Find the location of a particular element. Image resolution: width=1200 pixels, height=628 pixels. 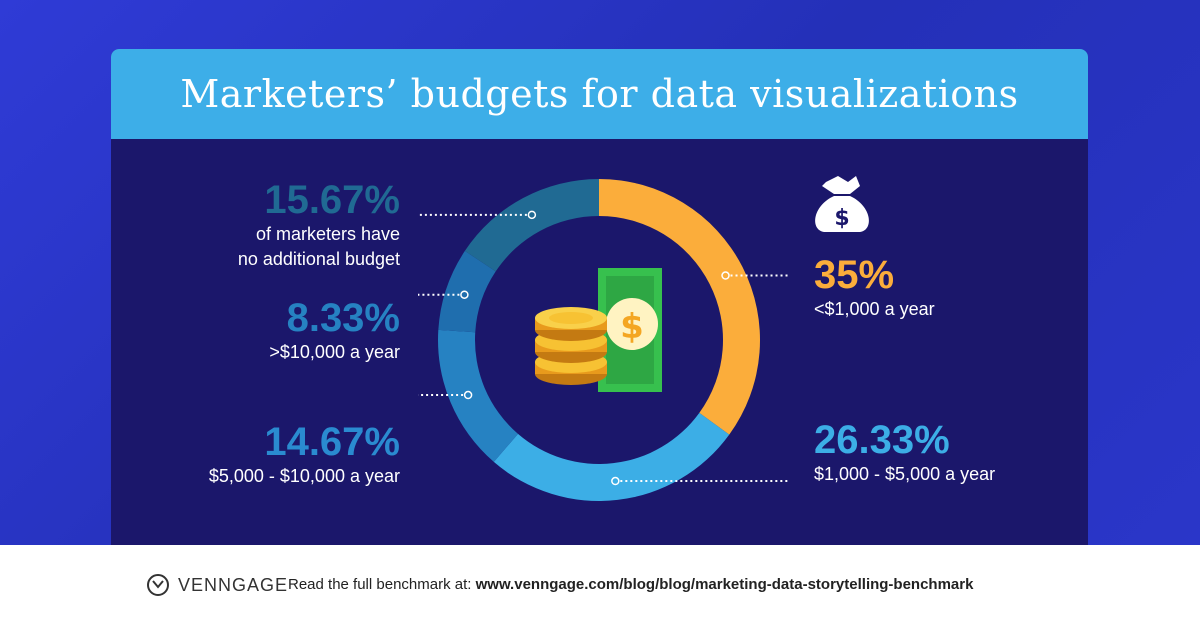

venngage-logo-icon is located at coordinates (158, 585).